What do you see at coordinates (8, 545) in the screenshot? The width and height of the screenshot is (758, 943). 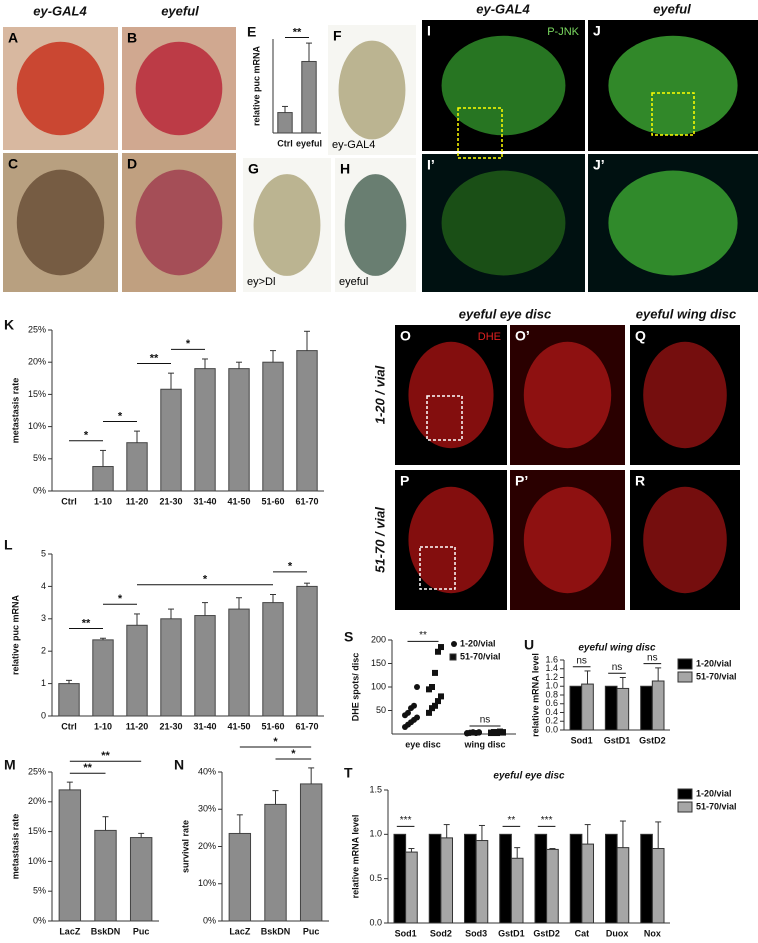 I see `panel-label: L` at bounding box center [8, 545].